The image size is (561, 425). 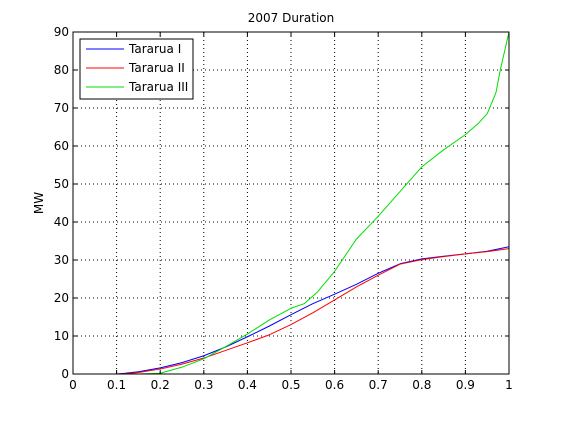 What do you see at coordinates (291, 18) in the screenshot?
I see `chart-title: 2007 Duration` at bounding box center [291, 18].